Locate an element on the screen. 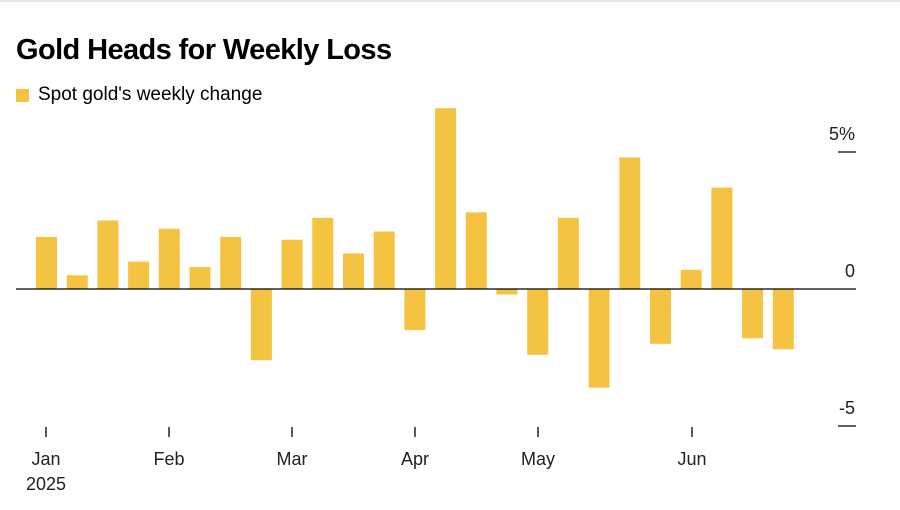 The image size is (900, 510). top-divider is located at coordinates (450, 1).